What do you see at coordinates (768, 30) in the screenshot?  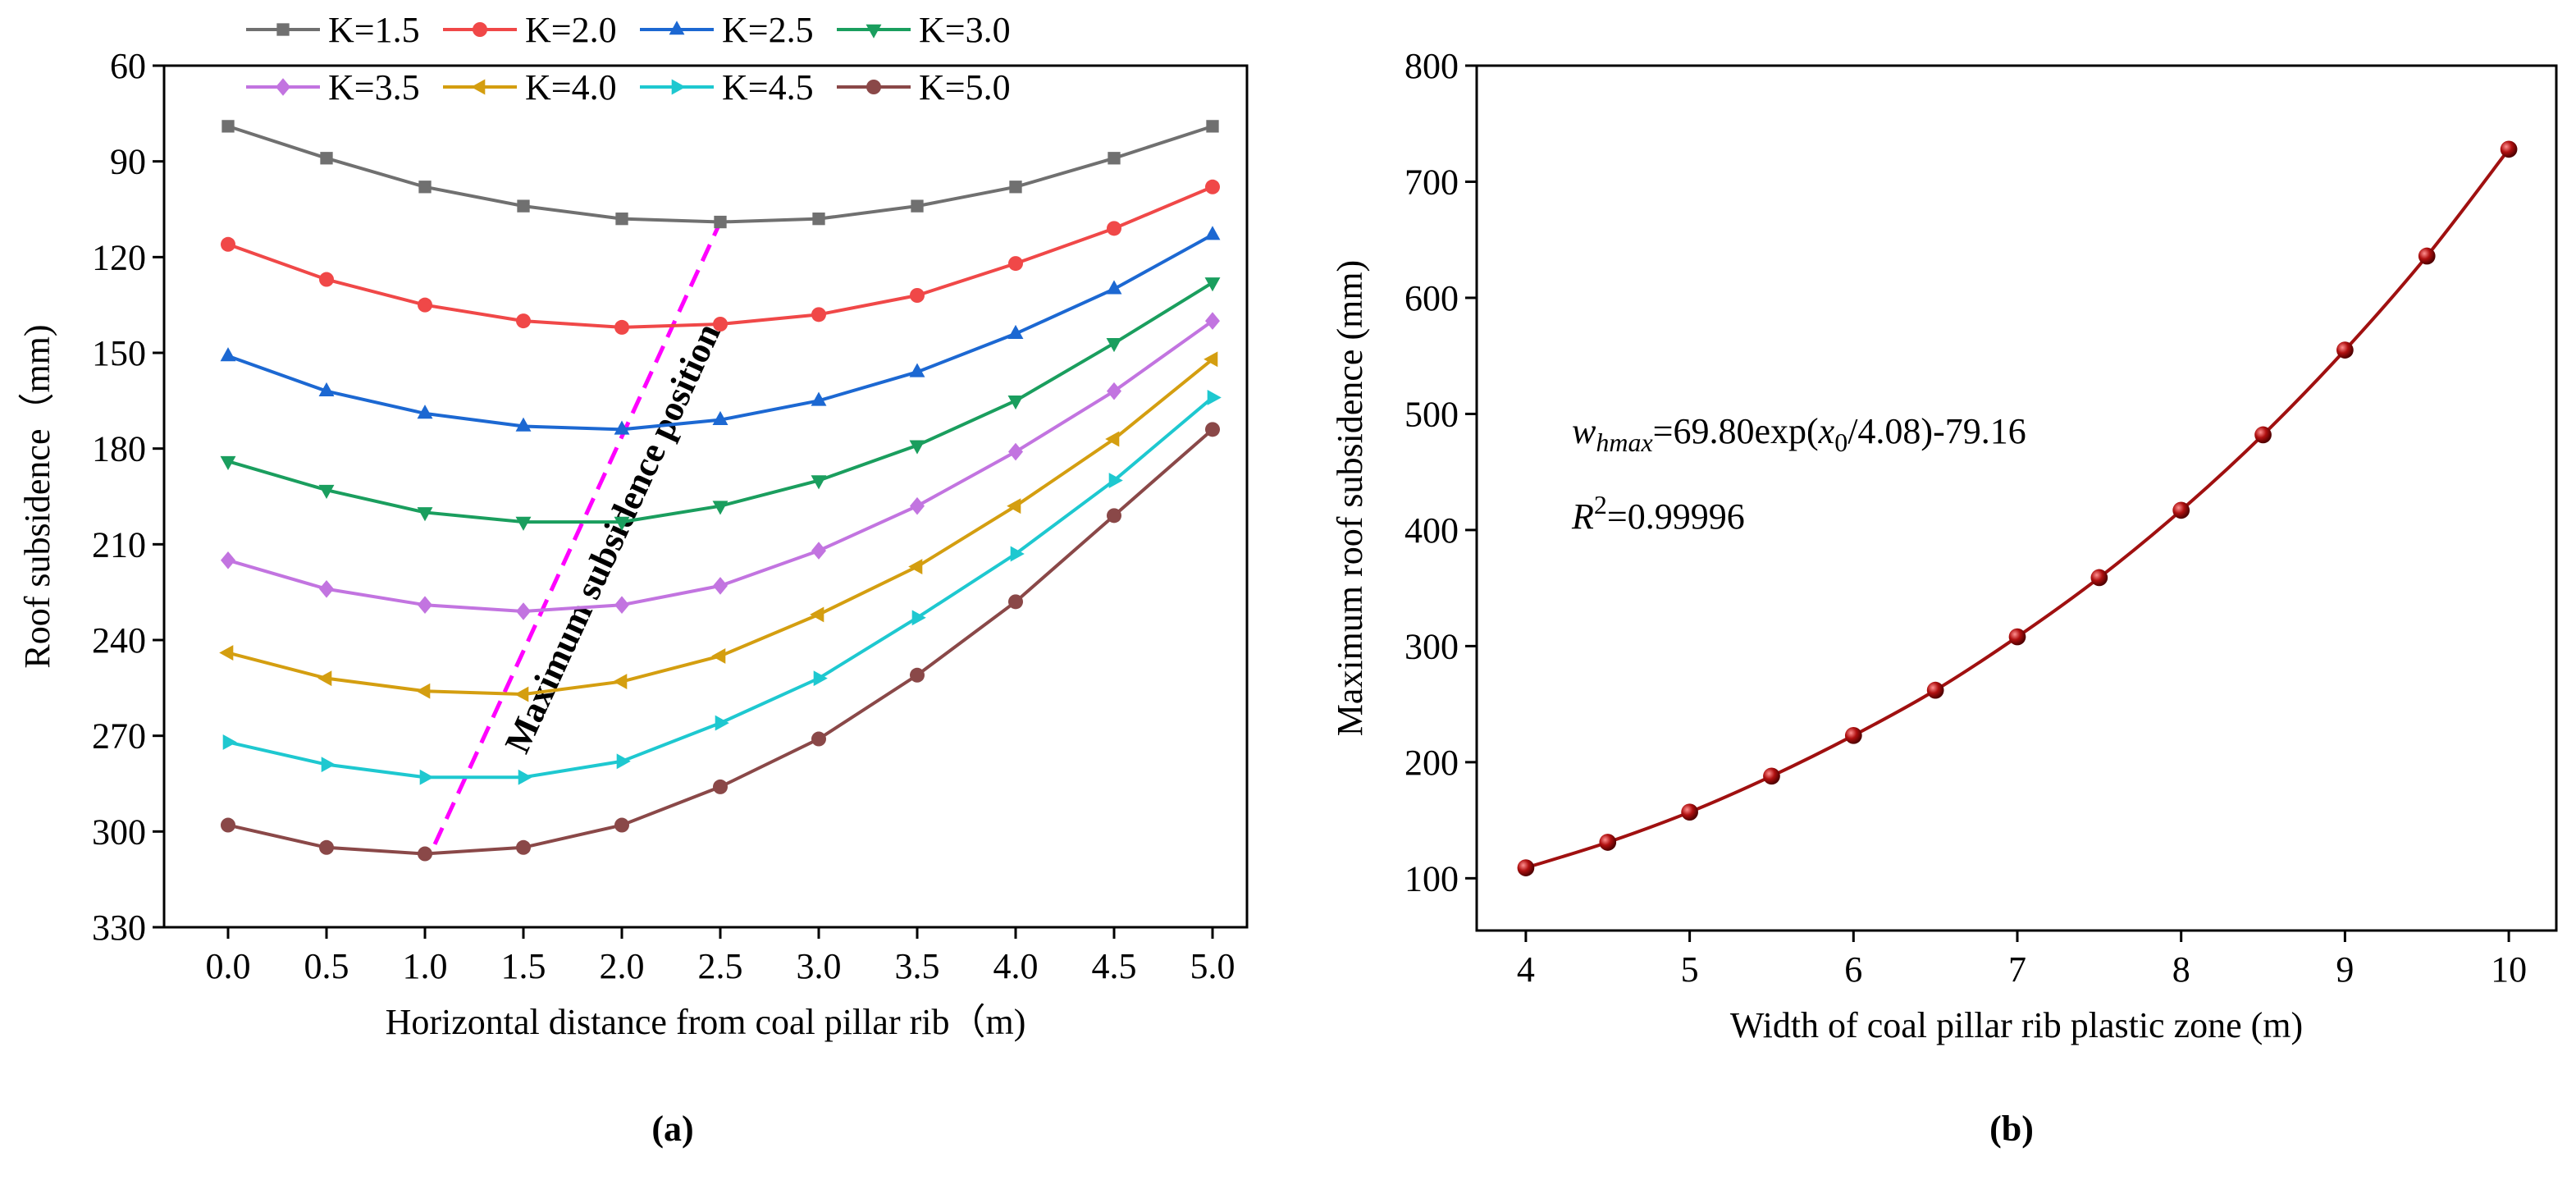 I see `legend-label: K=2.5` at bounding box center [768, 30].